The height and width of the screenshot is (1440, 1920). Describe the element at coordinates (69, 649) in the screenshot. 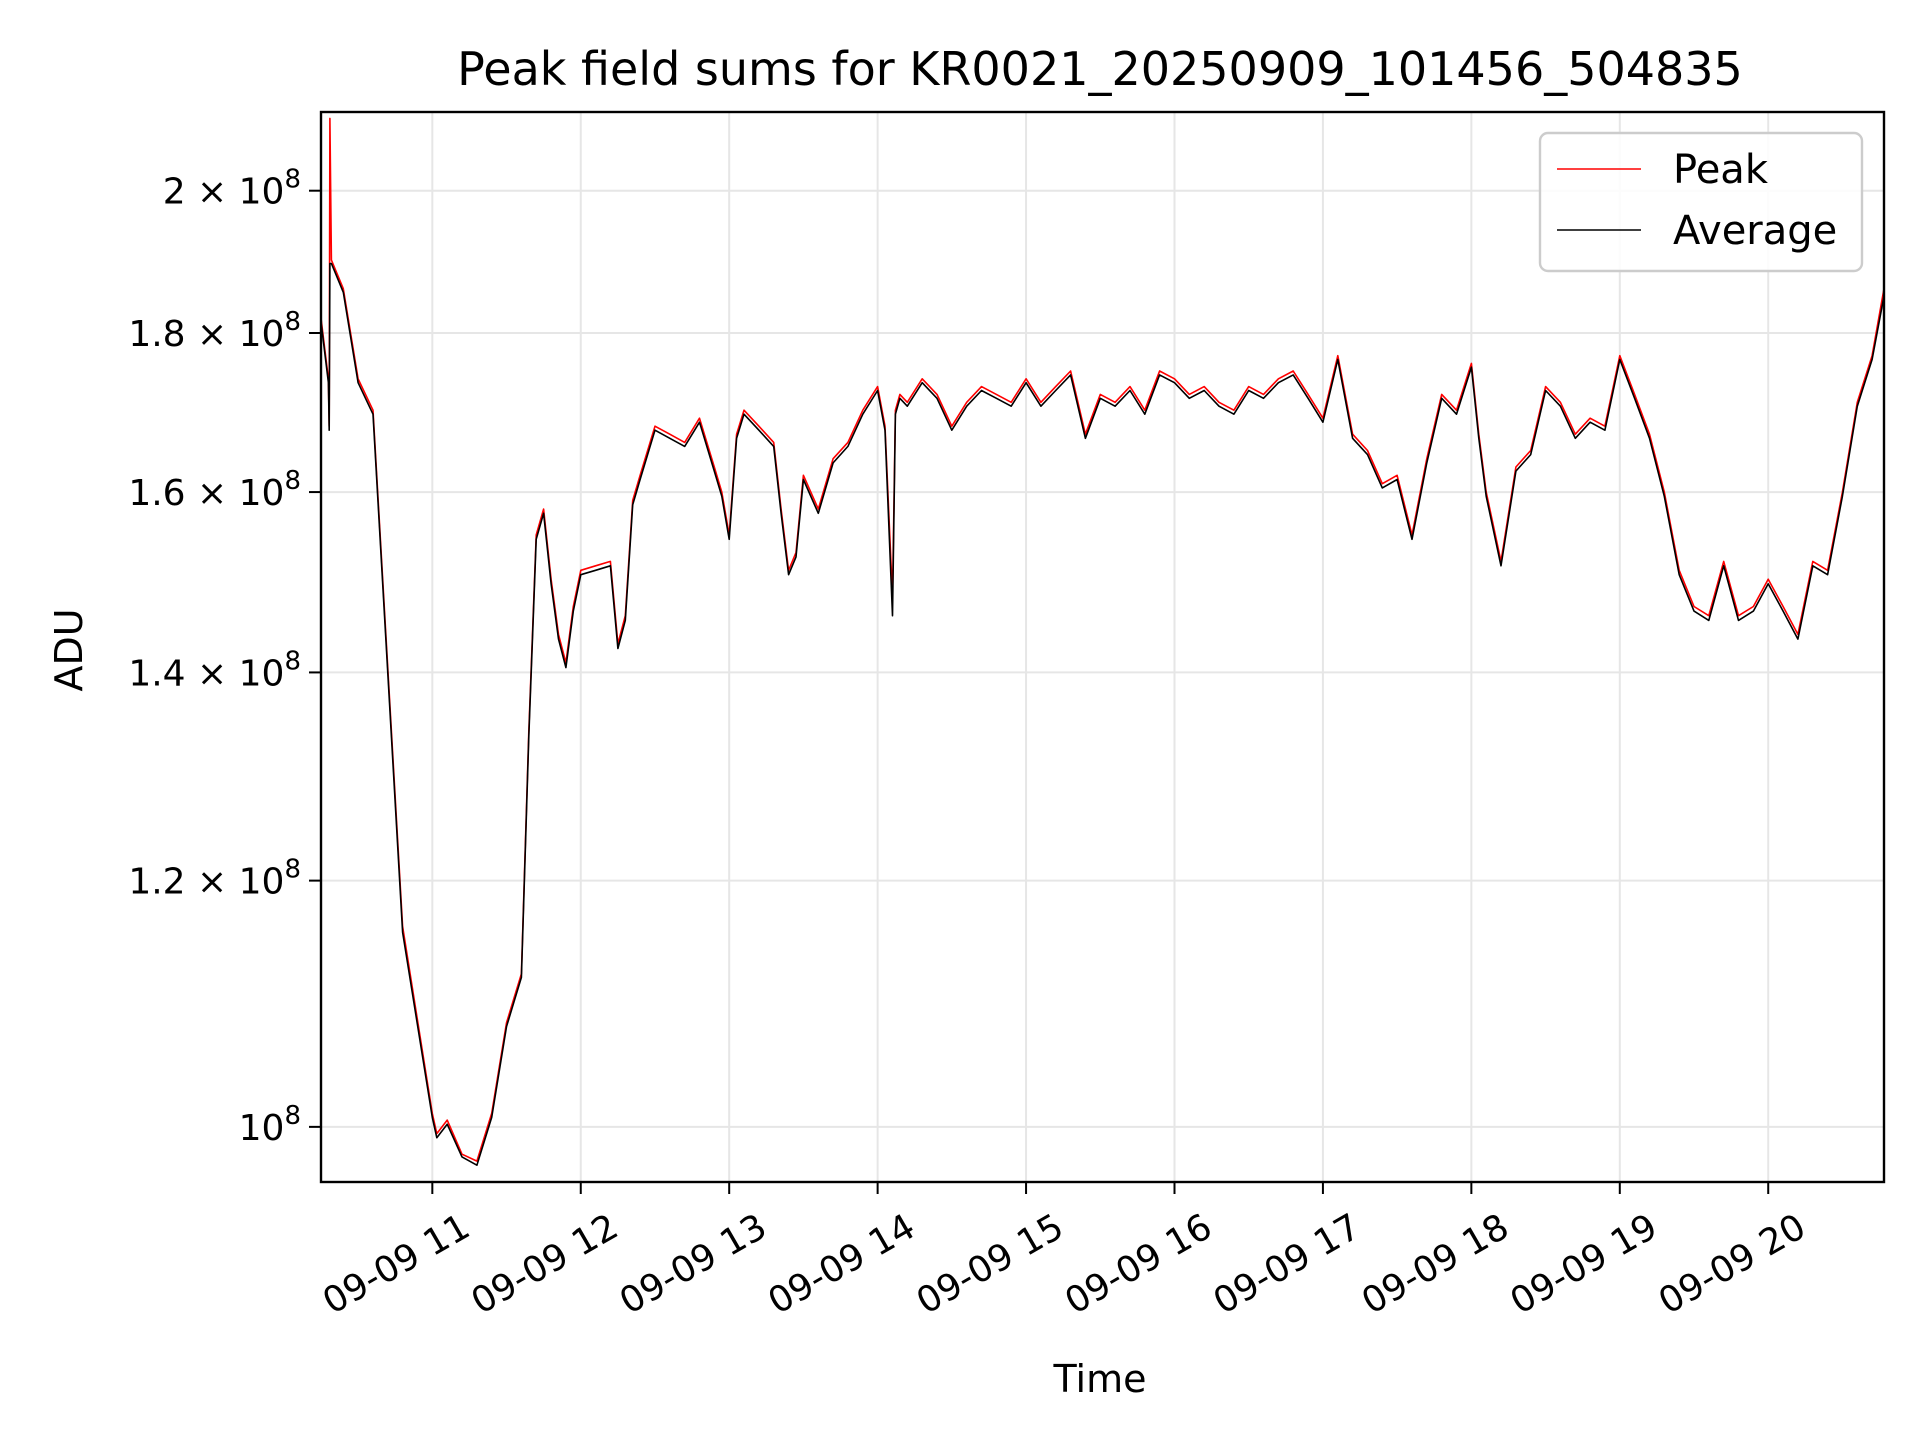

I see `y-axis-label: ADU` at that location.